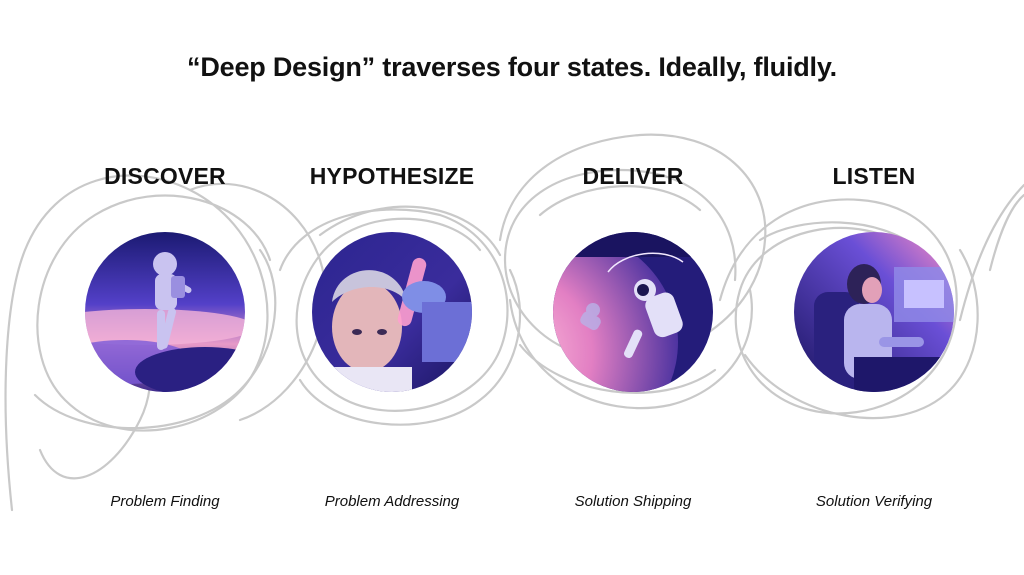  I want to click on stage-discover: DISCOVER, so click(165, 335).